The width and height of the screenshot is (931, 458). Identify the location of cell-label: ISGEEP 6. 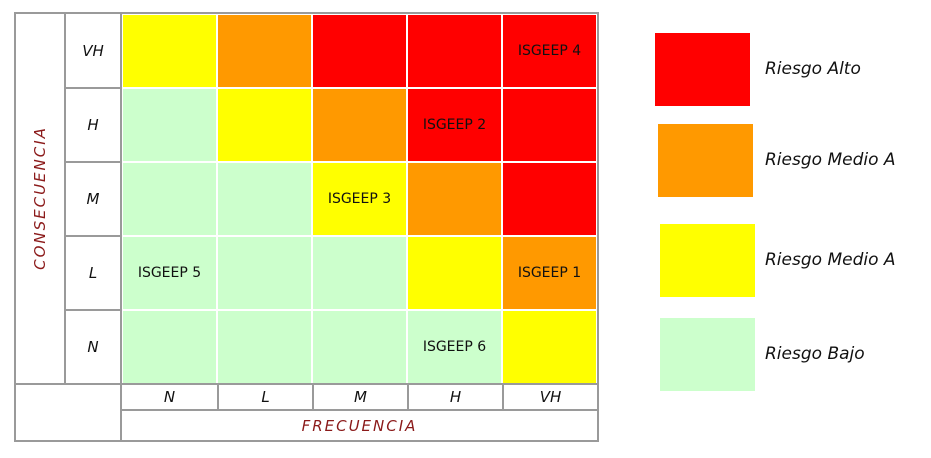
(454, 347).